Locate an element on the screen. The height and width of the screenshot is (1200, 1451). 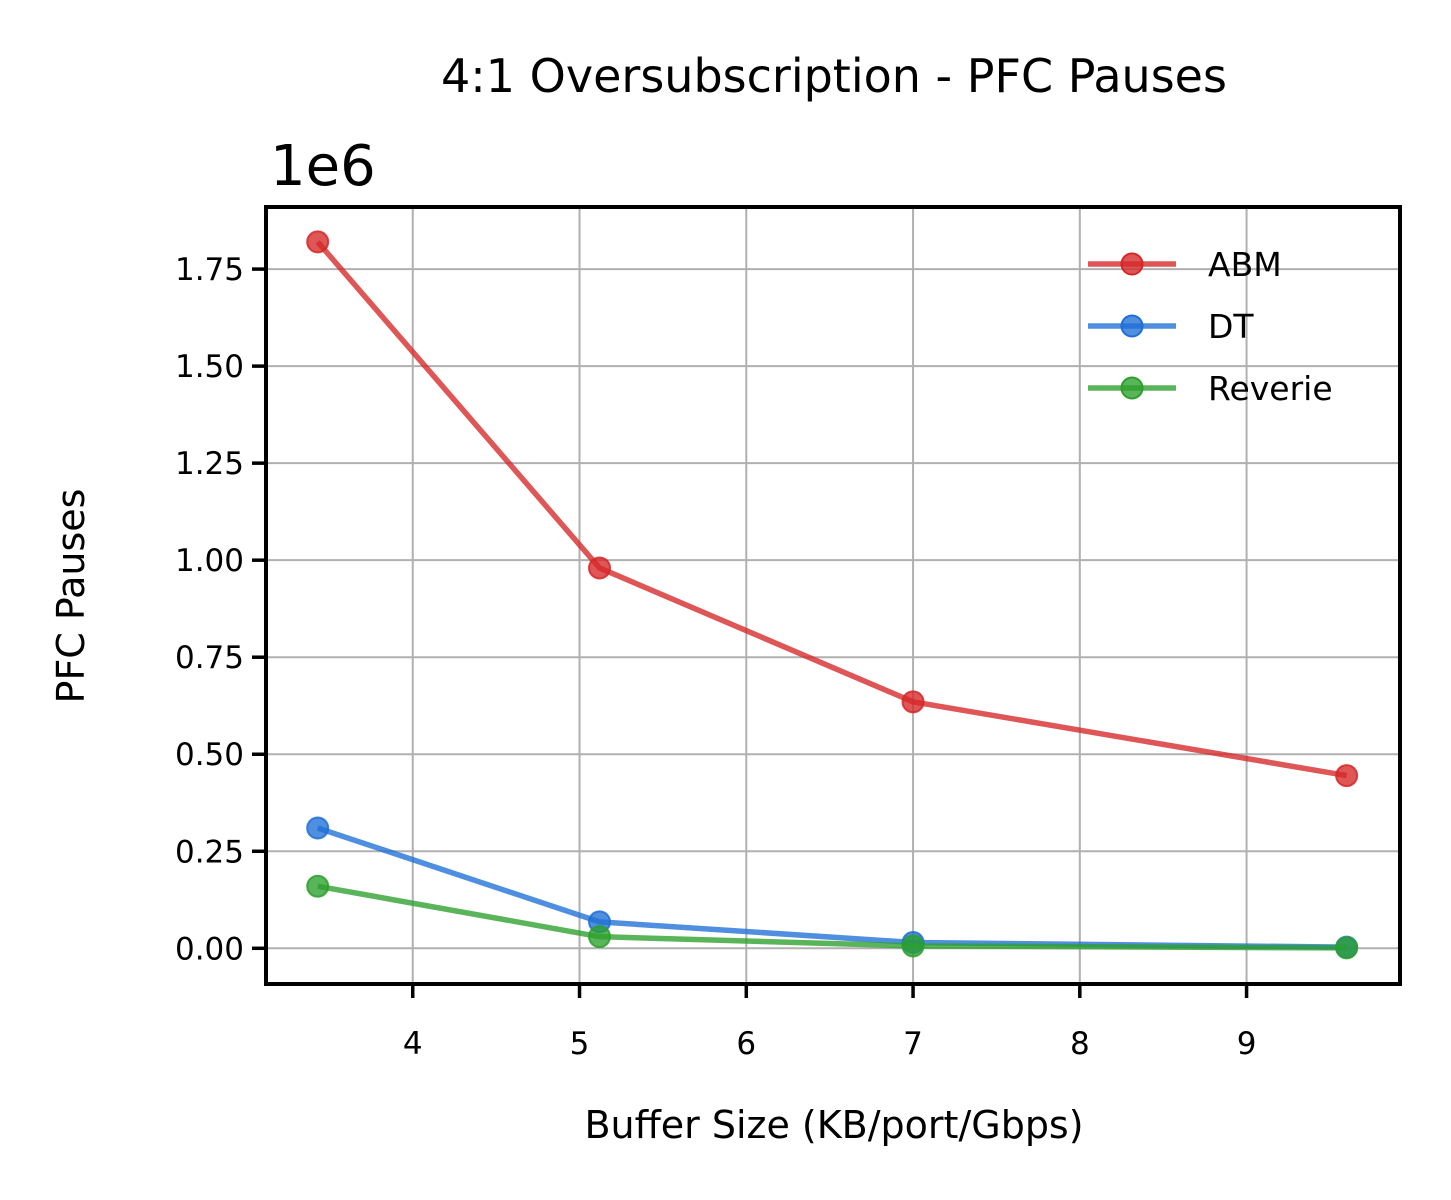
x-tick-label: 9 is located at coordinates (1247, 1044).